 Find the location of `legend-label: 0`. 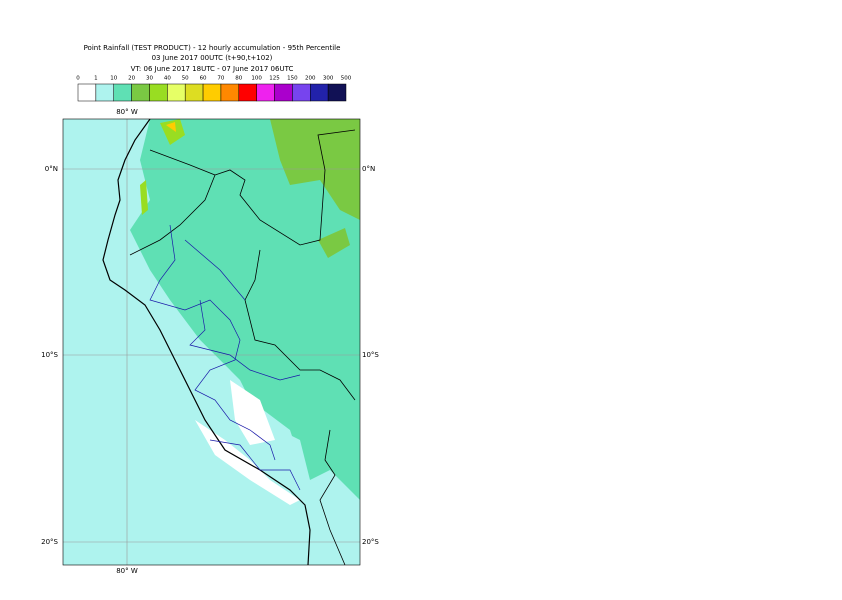

legend-label: 0 is located at coordinates (78, 79).